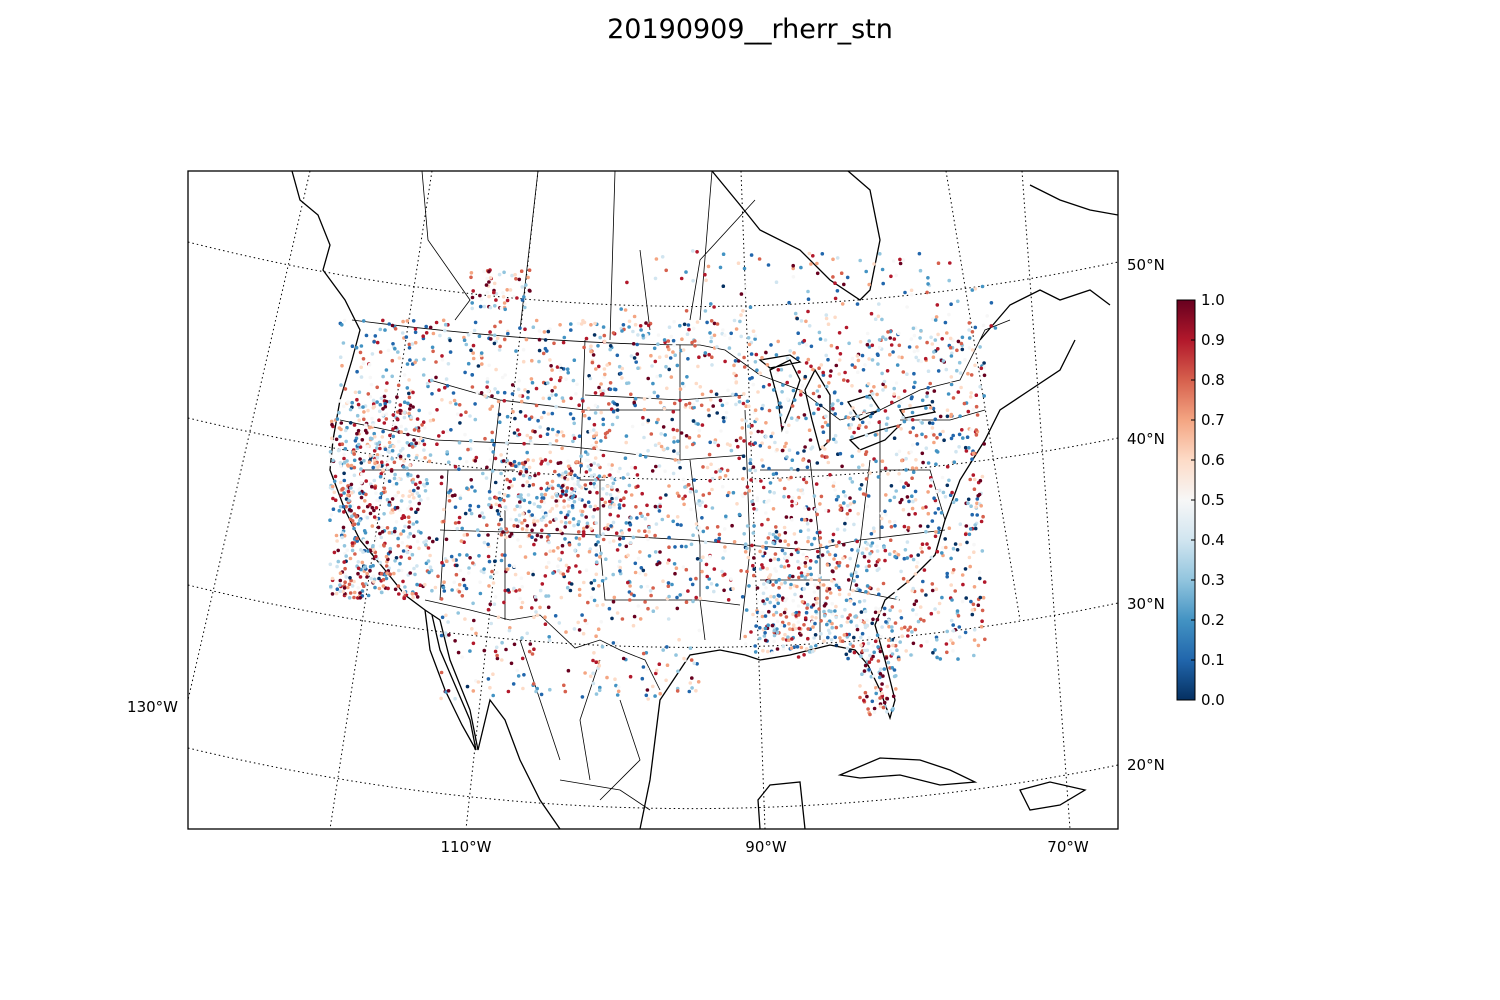 This screenshot has height=1000, width=1500. What do you see at coordinates (753, 500) in the screenshot?
I see `meridian-90w` at bounding box center [753, 500].